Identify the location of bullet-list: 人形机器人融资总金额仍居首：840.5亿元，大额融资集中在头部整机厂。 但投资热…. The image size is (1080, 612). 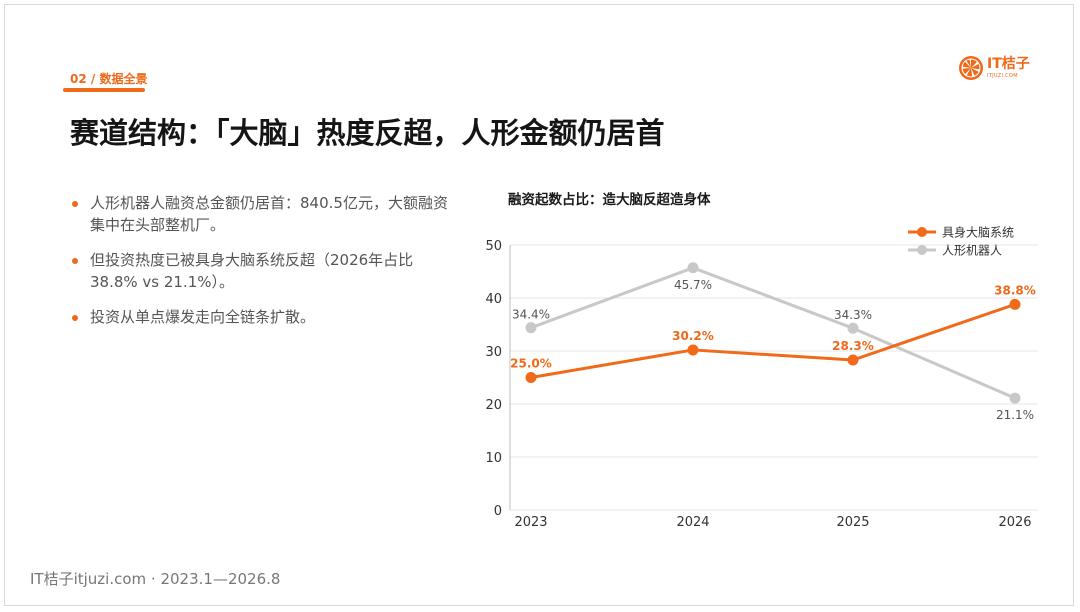
(262, 266).